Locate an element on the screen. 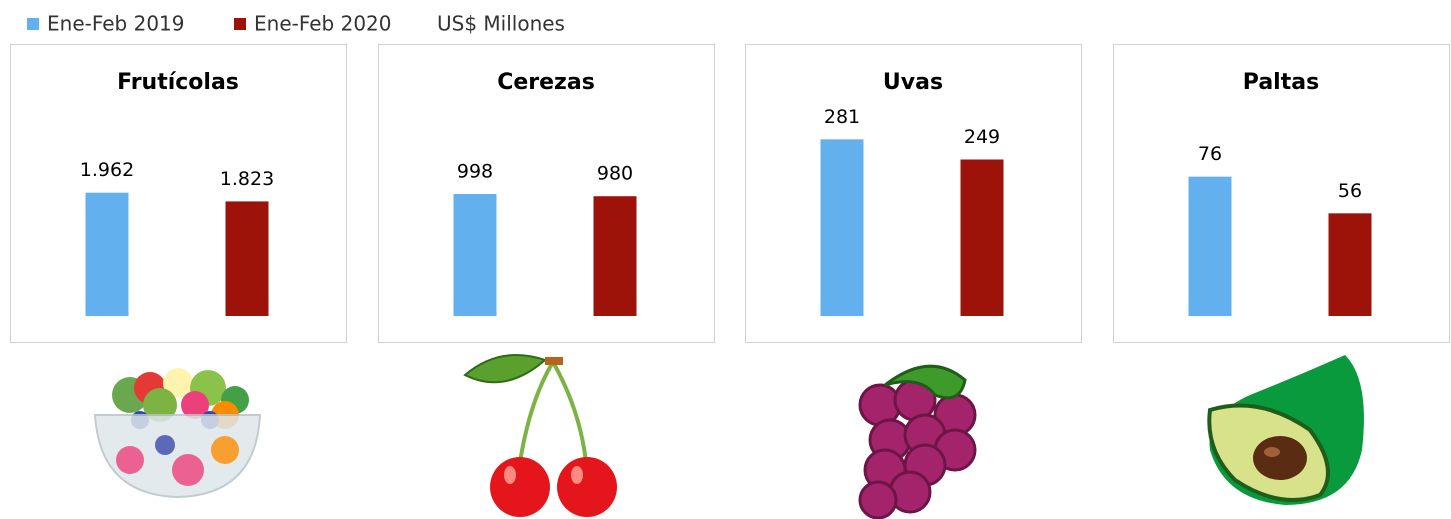 The image size is (1451, 519). chart-title: Cerezas is located at coordinates (546, 82).